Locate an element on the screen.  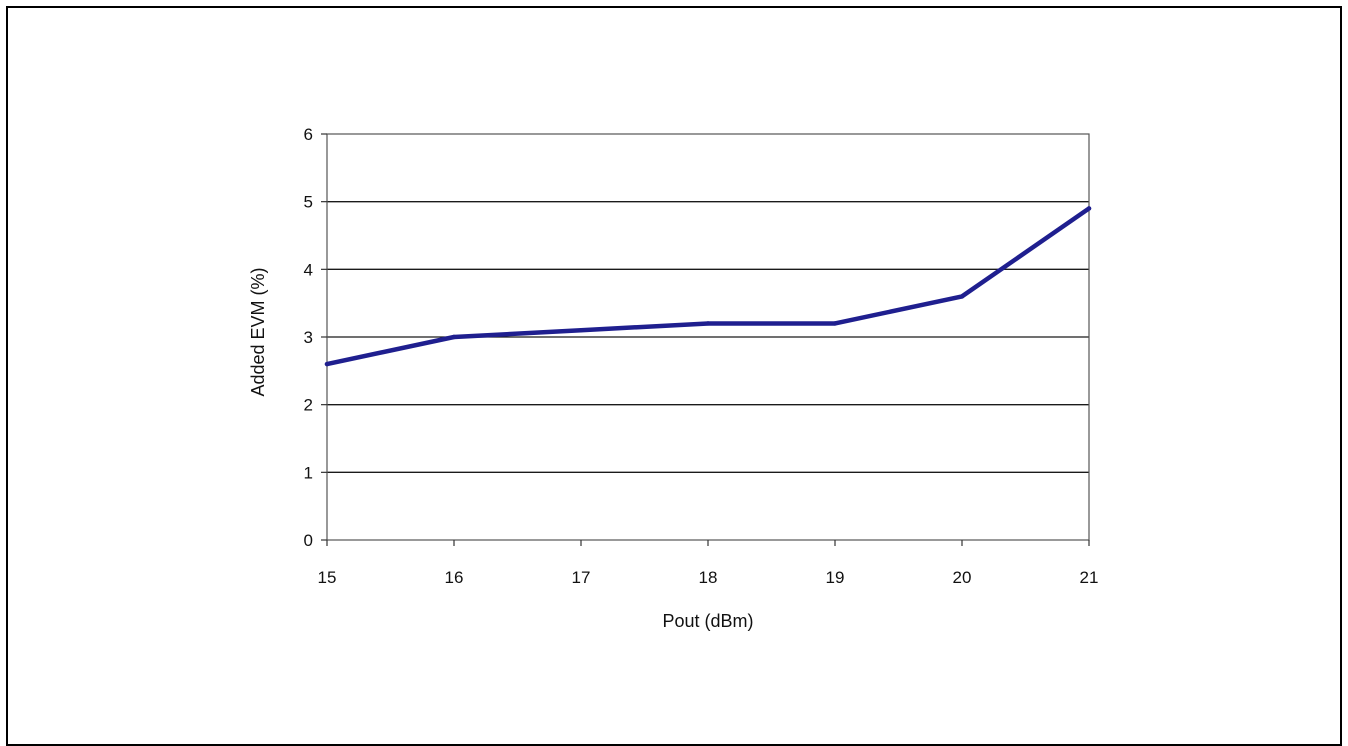
x-tick-label: 20 is located at coordinates (962, 577).